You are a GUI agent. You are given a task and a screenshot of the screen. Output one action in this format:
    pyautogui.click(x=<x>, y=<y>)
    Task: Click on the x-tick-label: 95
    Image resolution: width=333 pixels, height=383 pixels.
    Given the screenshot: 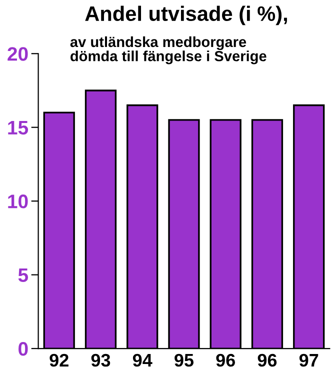 What is the action you would take?
    pyautogui.click(x=184, y=360)
    